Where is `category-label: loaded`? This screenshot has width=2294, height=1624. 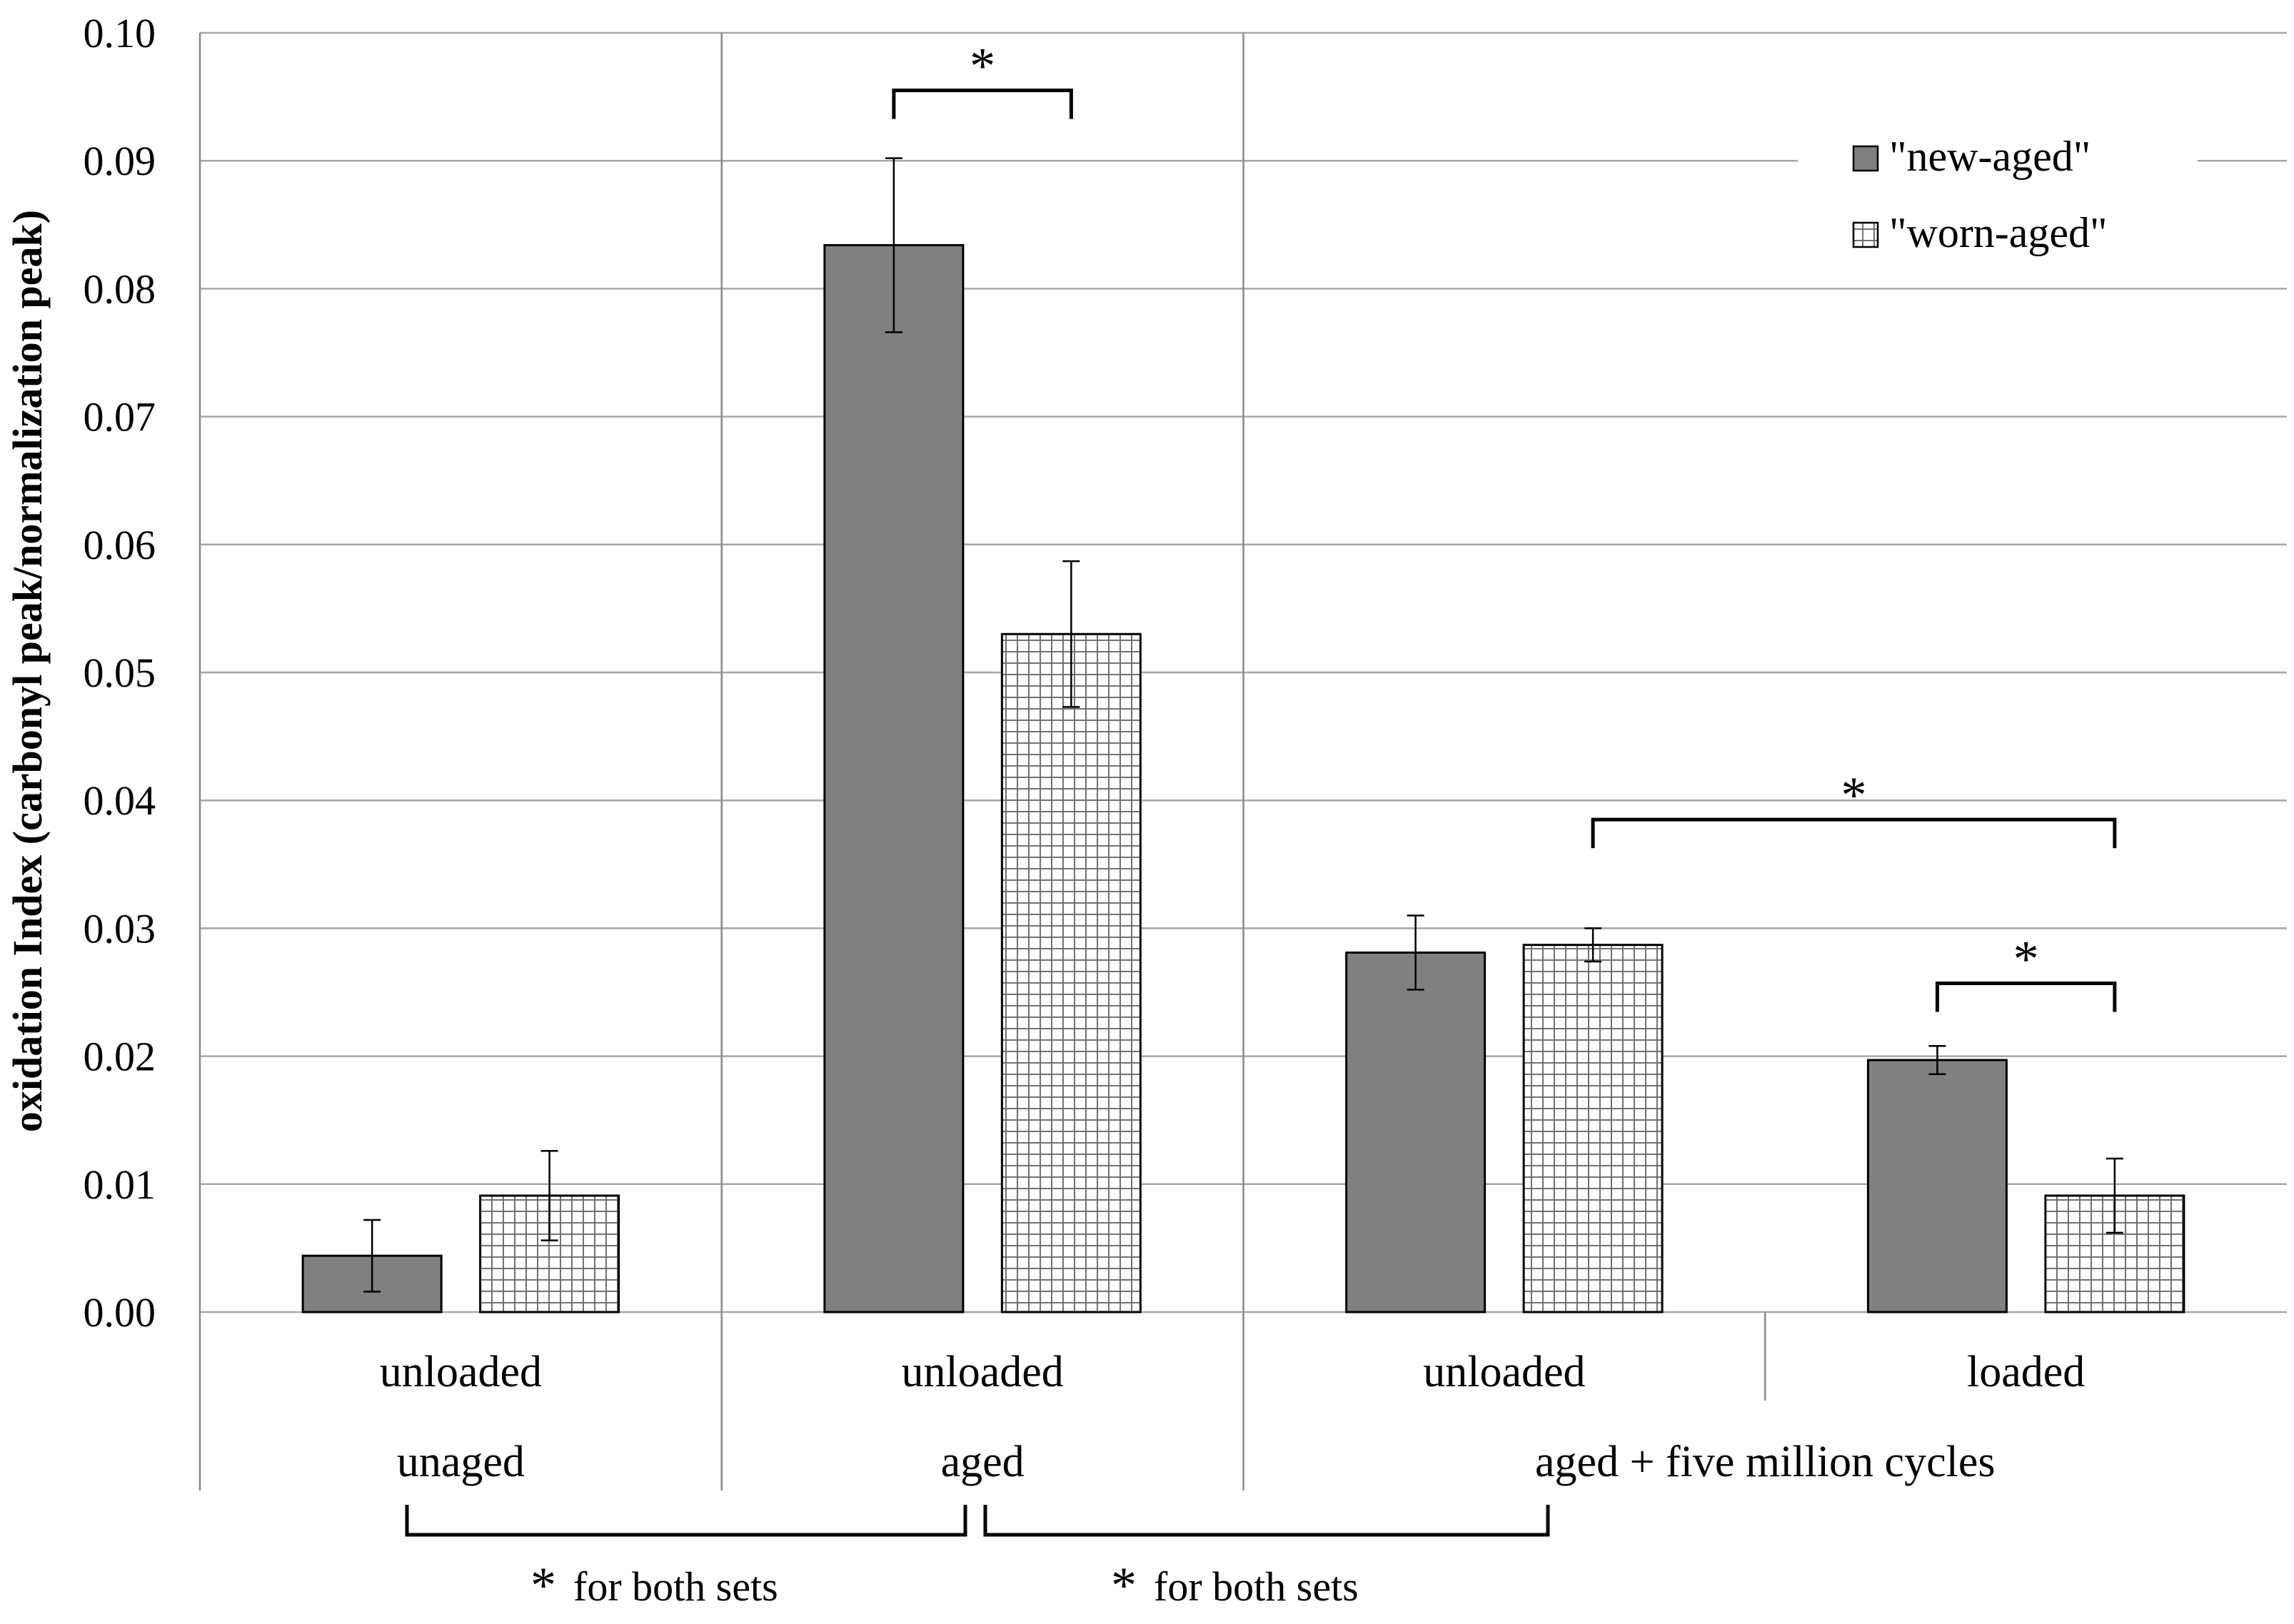 category-label: loaded is located at coordinates (2026, 1372).